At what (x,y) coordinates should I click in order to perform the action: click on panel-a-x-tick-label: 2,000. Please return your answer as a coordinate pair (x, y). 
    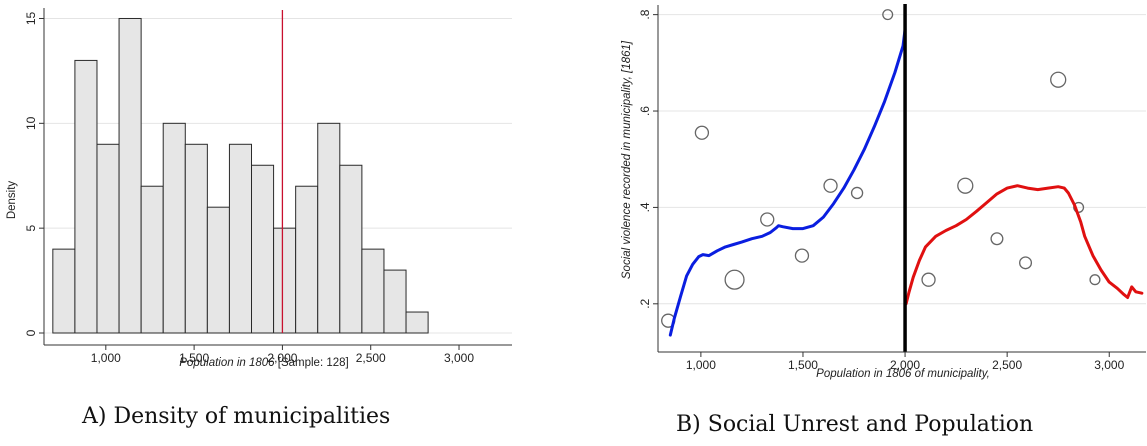
    Looking at the image, I should click on (282, 358).